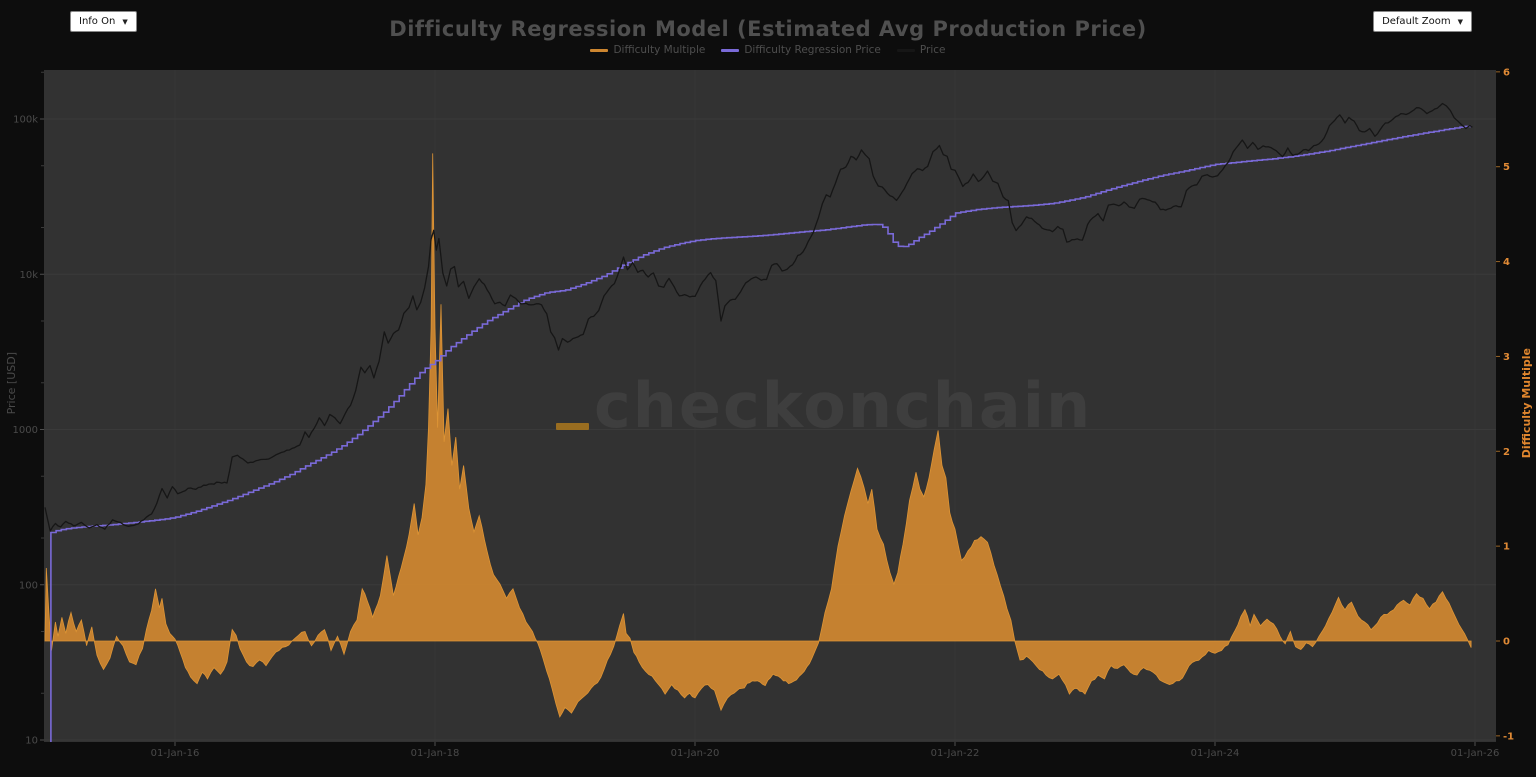 This screenshot has height=777, width=1536. What do you see at coordinates (28, 585) in the screenshot?
I see `price-tick-label: 100` at bounding box center [28, 585].